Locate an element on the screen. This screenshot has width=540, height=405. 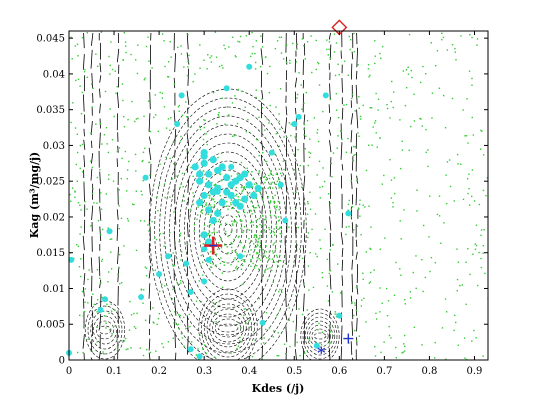
cluster-point is located at coordinates (200, 174).